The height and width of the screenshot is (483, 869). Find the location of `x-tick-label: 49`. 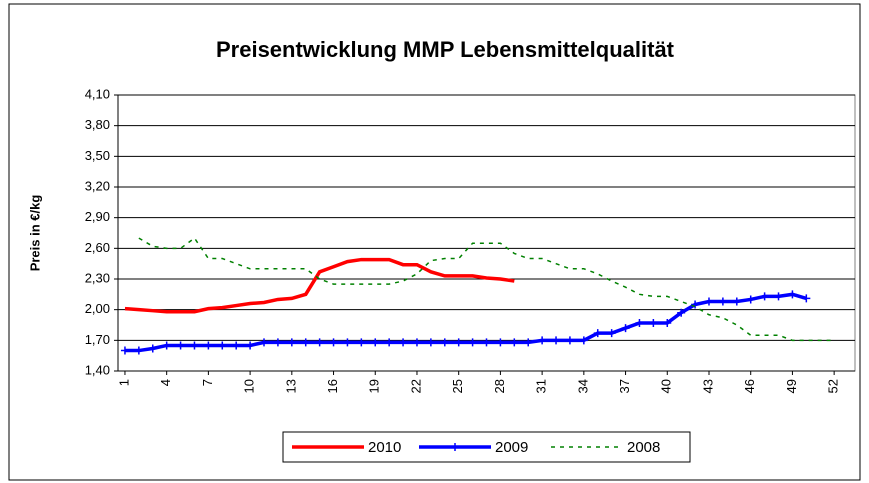

x-tick-label: 49 is located at coordinates (791, 386).